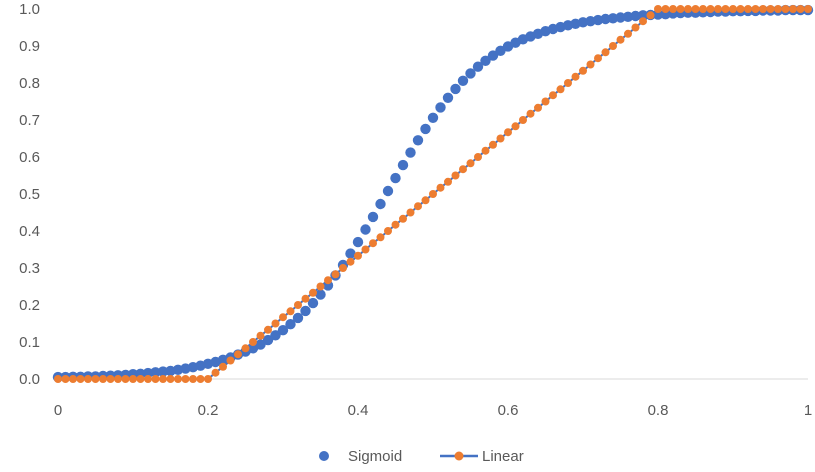 The height and width of the screenshot is (472, 815). I want to click on y-axis-tick-labels: 0.0 0.1 0.2 0.3 0.4 0.5 0.6 0.7 0.8 0.9 1.0, so click(29, 194).